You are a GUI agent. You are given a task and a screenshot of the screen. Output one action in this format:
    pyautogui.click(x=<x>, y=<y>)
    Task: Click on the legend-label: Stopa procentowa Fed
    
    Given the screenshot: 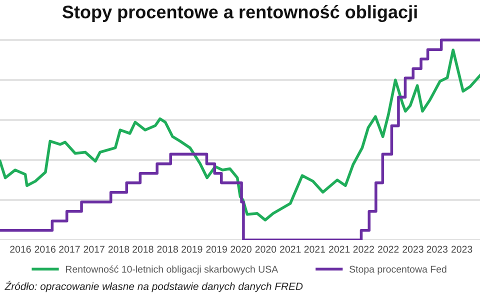 What is the action you would take?
    pyautogui.click(x=398, y=270)
    